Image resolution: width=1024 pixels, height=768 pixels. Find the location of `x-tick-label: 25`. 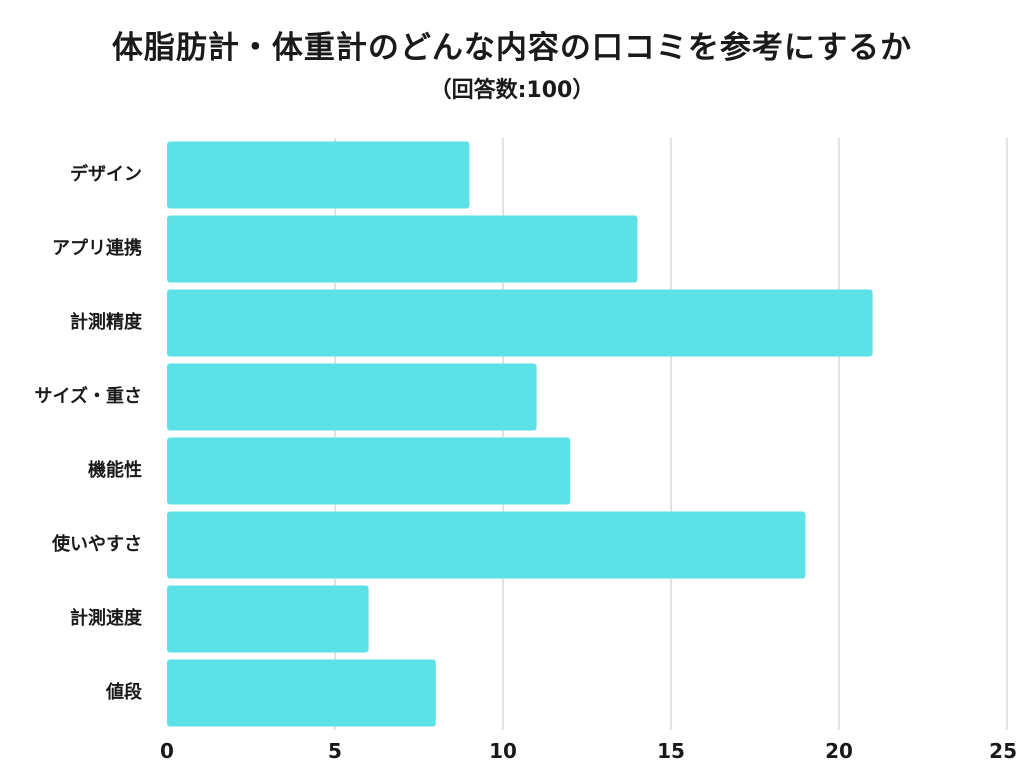

x-tick-label: 25 is located at coordinates (1003, 751).